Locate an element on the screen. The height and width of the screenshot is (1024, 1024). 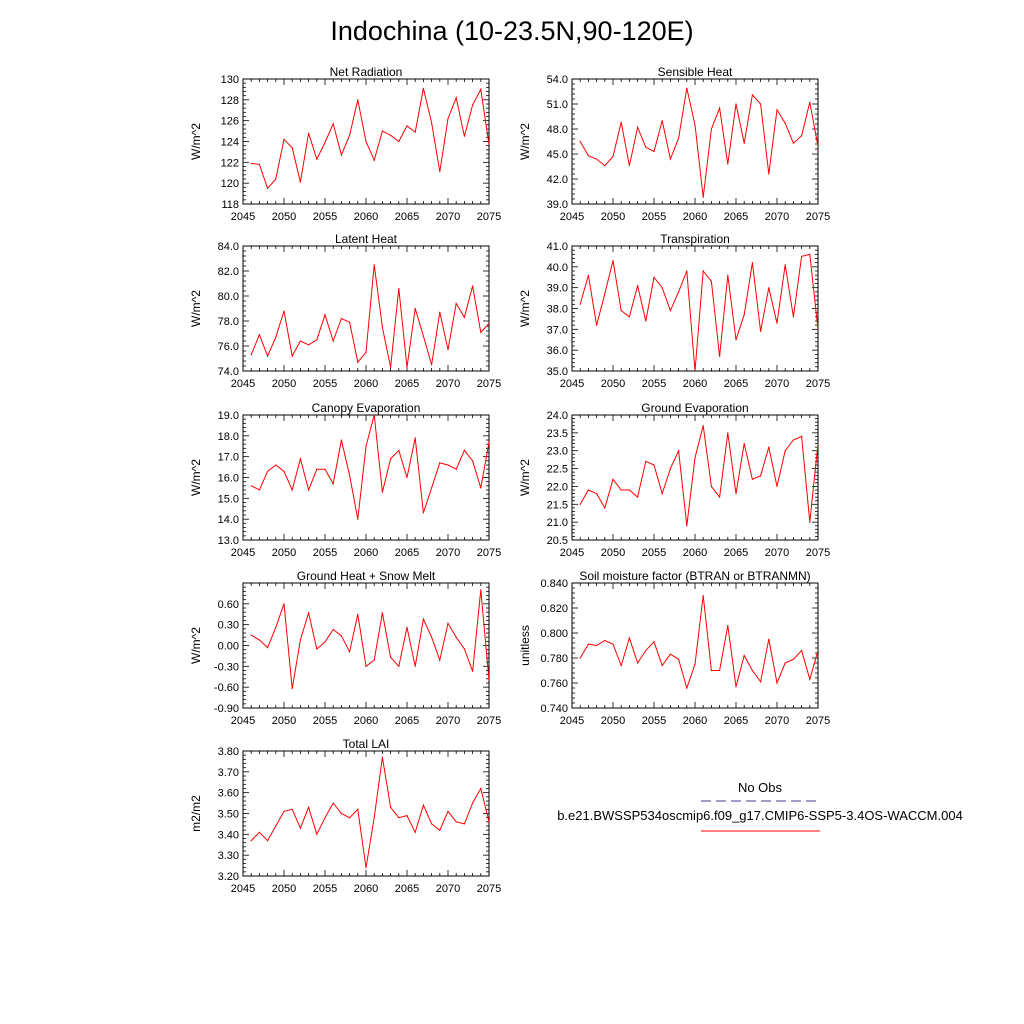
y-tick-label: 3.70 is located at coordinates (228, 773).